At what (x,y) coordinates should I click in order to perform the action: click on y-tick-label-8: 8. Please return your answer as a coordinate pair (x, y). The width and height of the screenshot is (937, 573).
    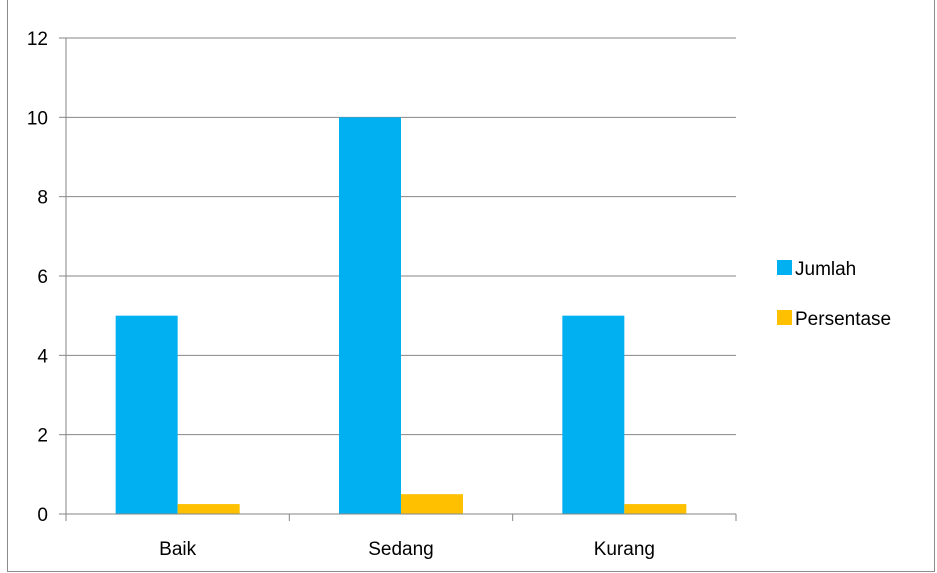
    Looking at the image, I should click on (42, 198).